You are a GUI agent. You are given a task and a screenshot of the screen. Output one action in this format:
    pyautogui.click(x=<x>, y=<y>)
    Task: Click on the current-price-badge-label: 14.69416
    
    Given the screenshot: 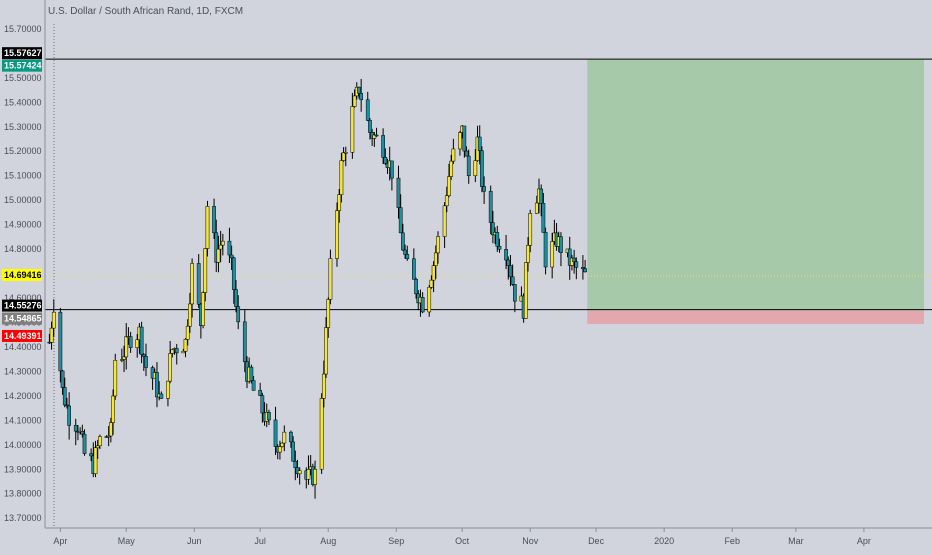 What is the action you would take?
    pyautogui.click(x=23, y=275)
    